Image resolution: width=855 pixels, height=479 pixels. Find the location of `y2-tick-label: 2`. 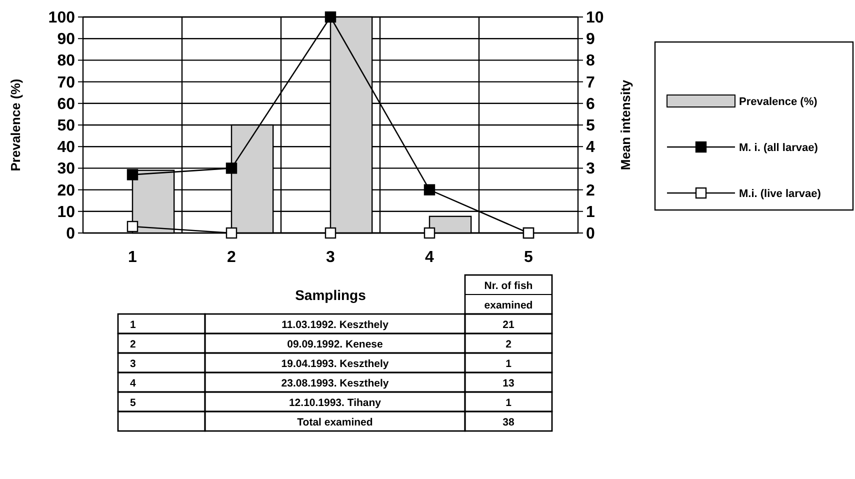

y2-tick-label: 2 is located at coordinates (590, 191).